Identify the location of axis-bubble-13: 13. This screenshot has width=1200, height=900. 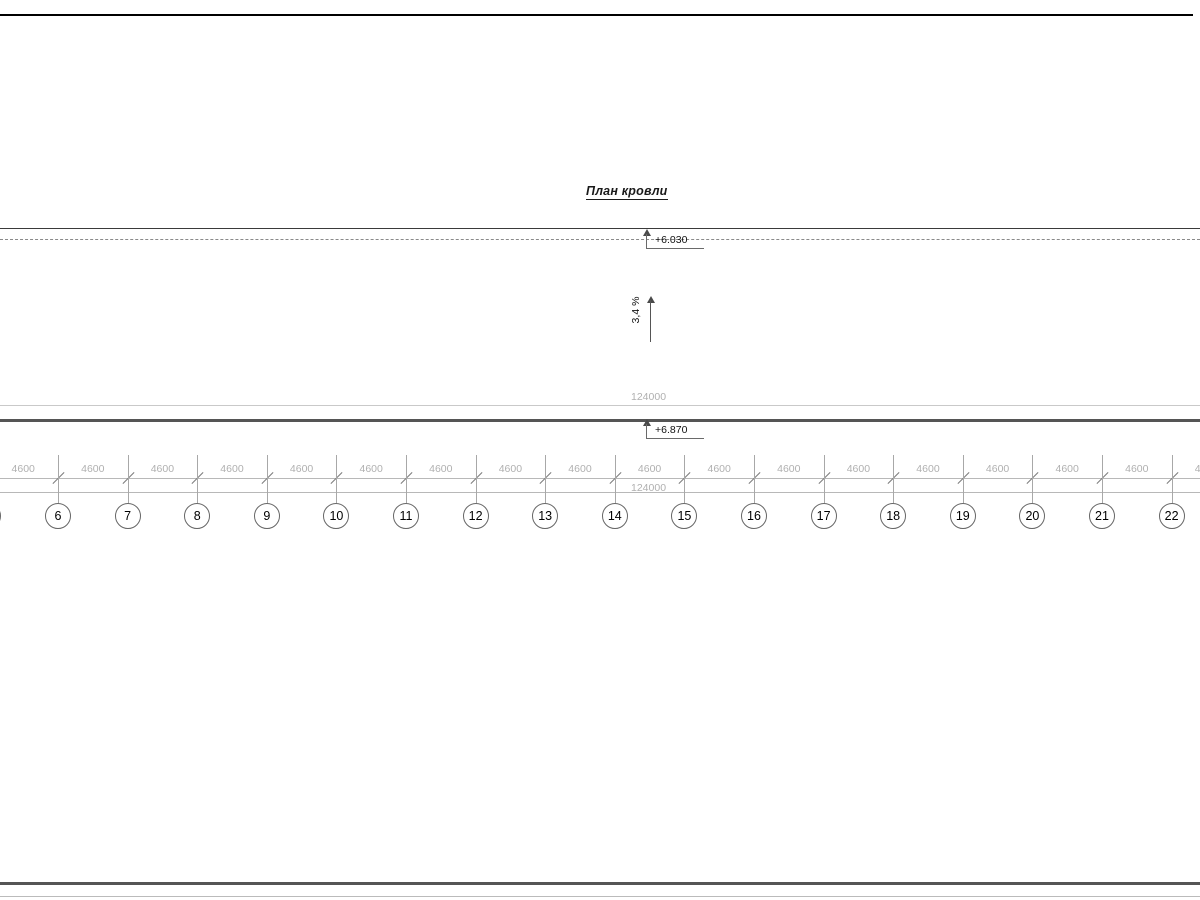
(545, 516).